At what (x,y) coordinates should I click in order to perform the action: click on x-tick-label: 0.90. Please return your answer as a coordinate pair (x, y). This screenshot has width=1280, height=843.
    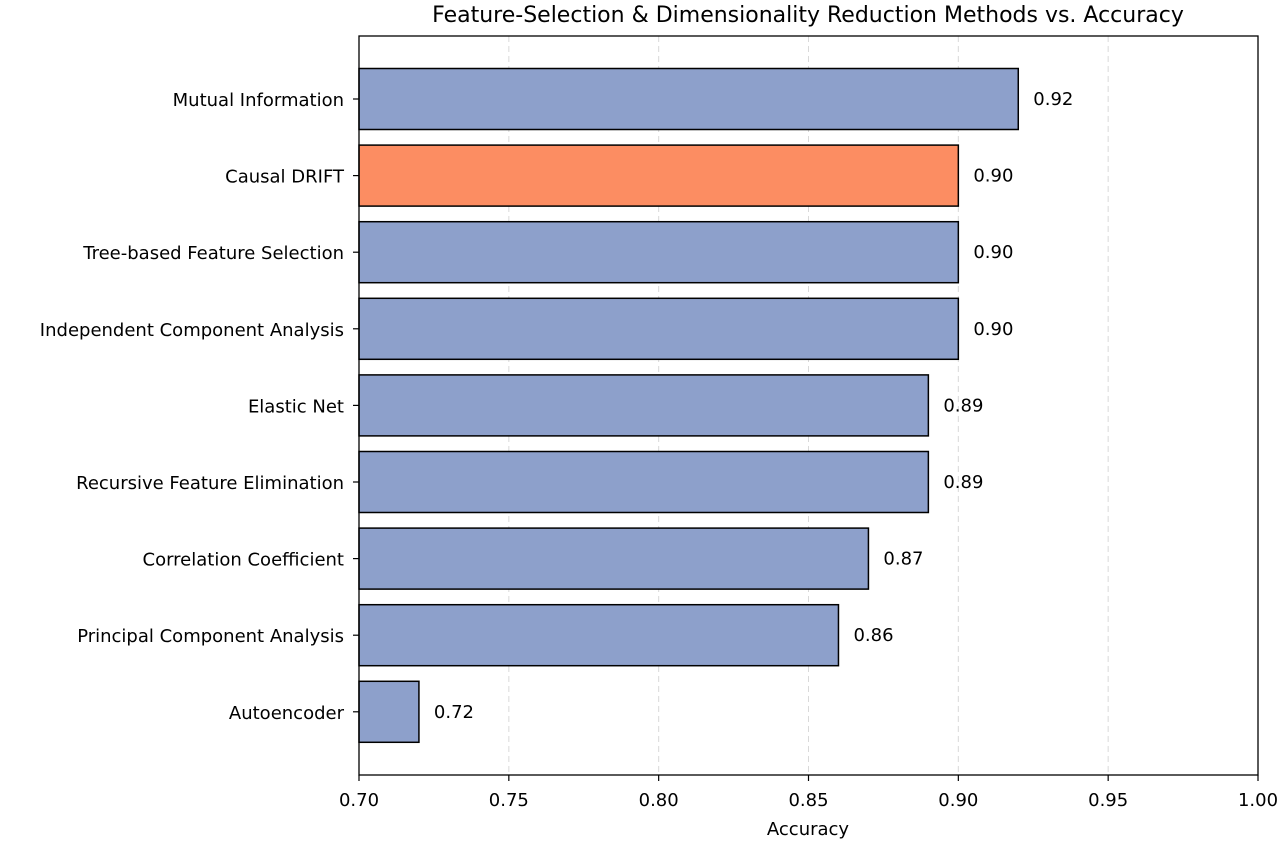
    Looking at the image, I should click on (958, 800).